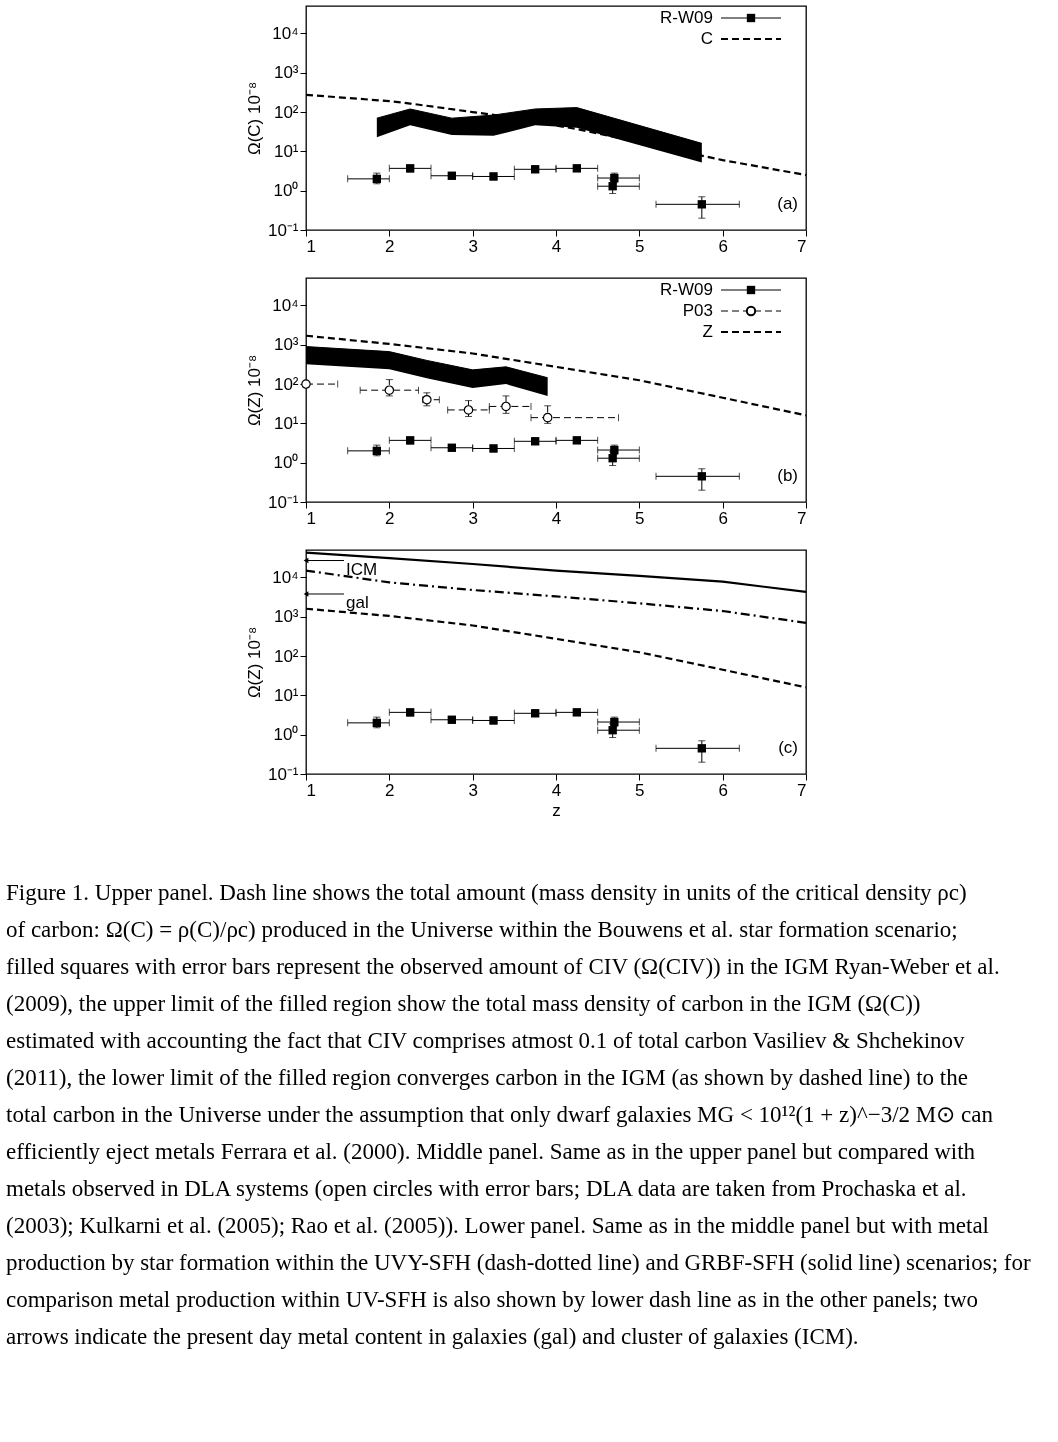 This screenshot has width=1058, height=1442. Describe the element at coordinates (788, 747) in the screenshot. I see `annotation: (c)` at that location.